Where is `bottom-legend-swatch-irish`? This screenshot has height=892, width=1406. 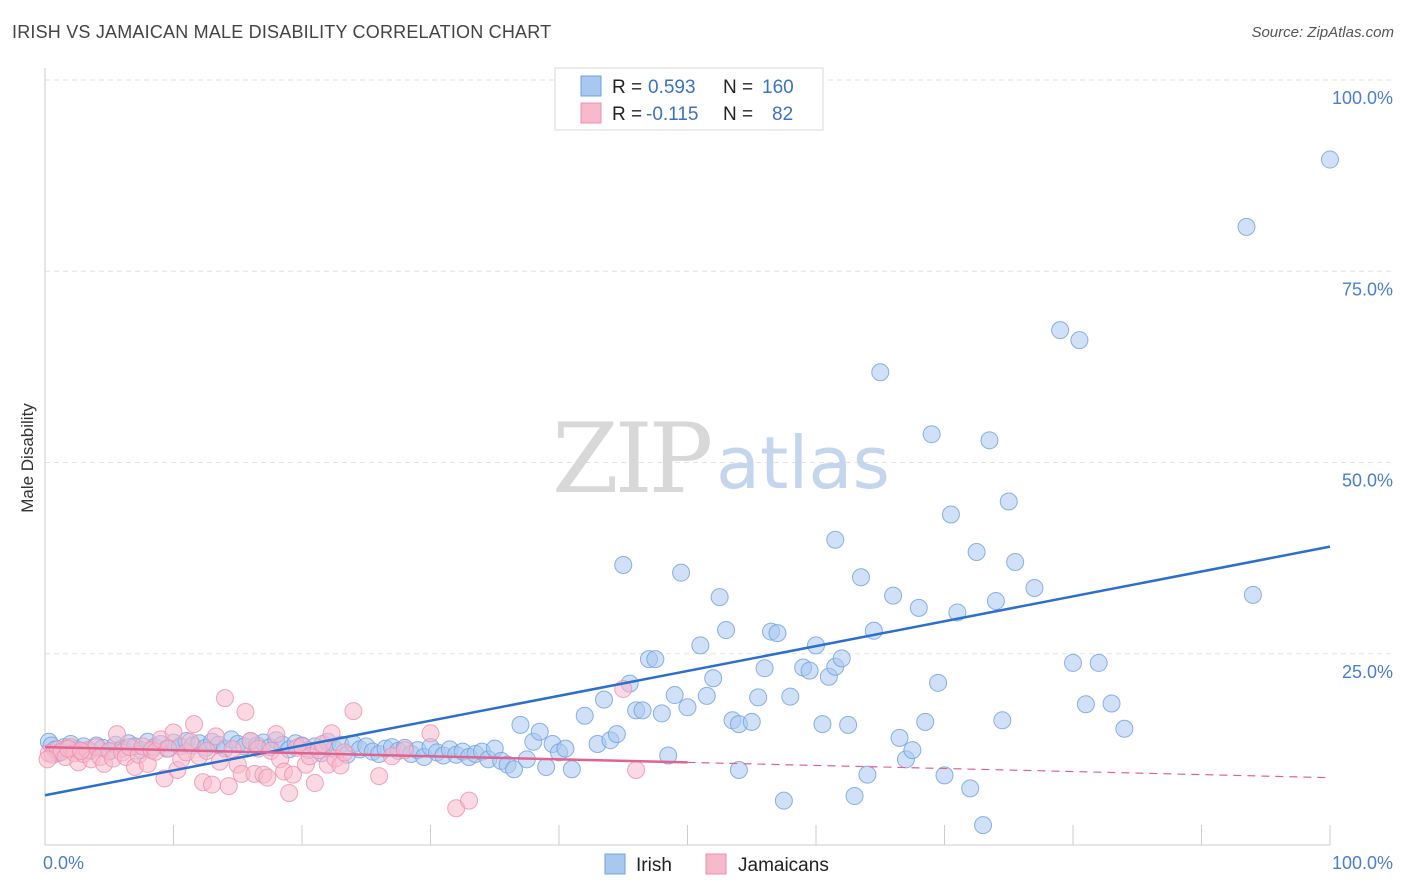 bottom-legend-swatch-irish is located at coordinates (615, 864).